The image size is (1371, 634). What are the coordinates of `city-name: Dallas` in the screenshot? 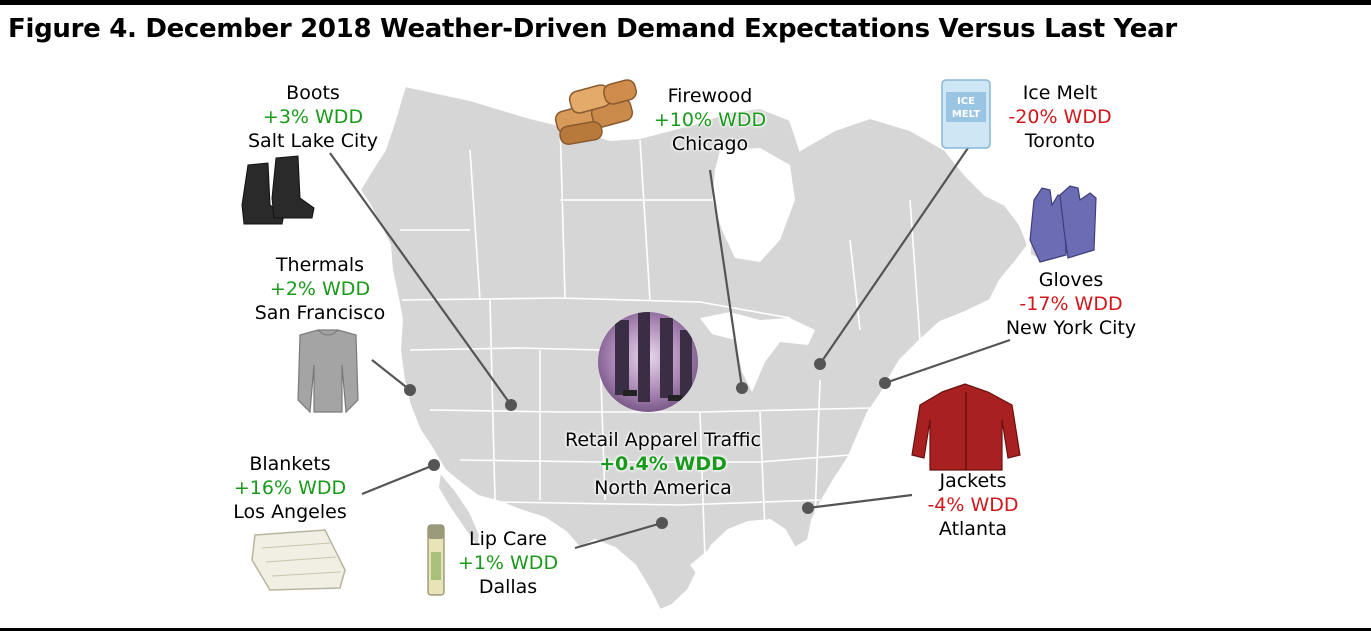 It's located at (508, 587).